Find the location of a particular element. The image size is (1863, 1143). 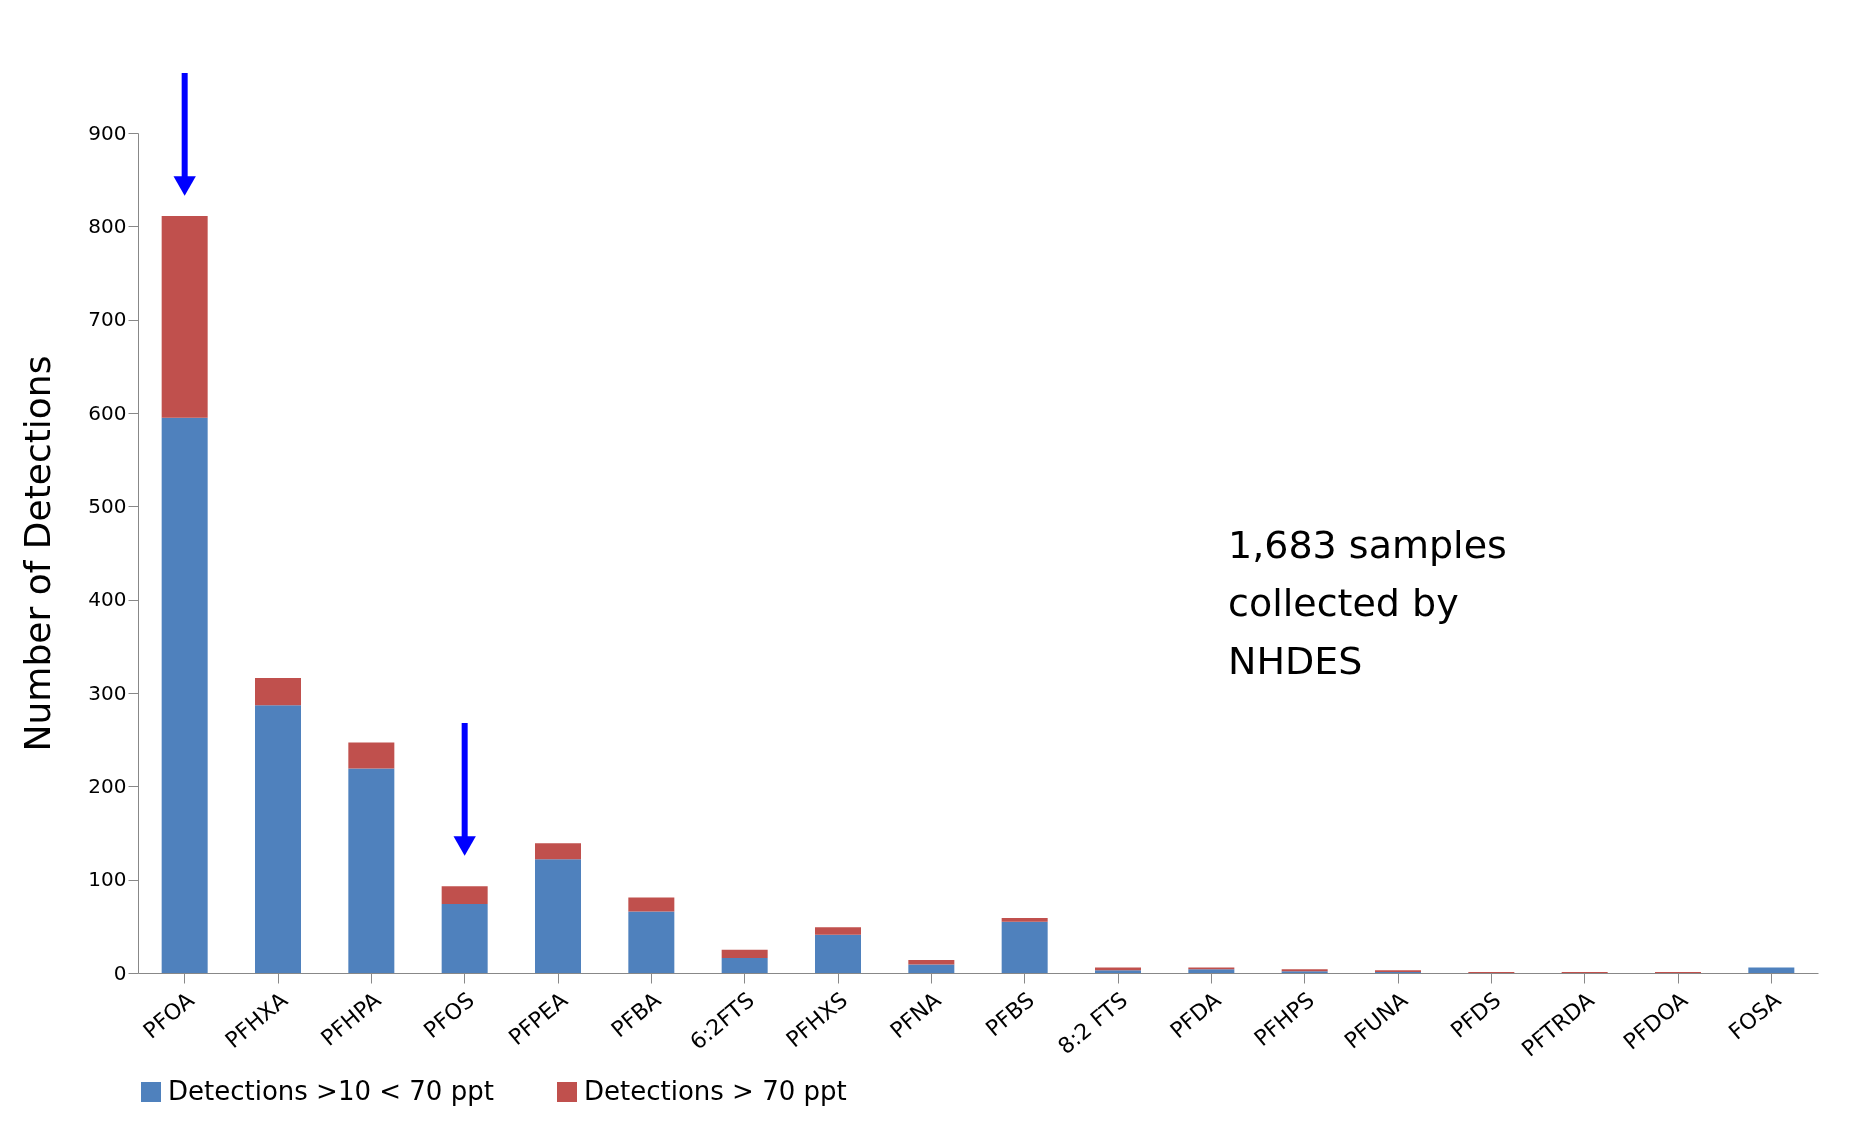

y-tick-label: 500 is located at coordinates (107, 505).